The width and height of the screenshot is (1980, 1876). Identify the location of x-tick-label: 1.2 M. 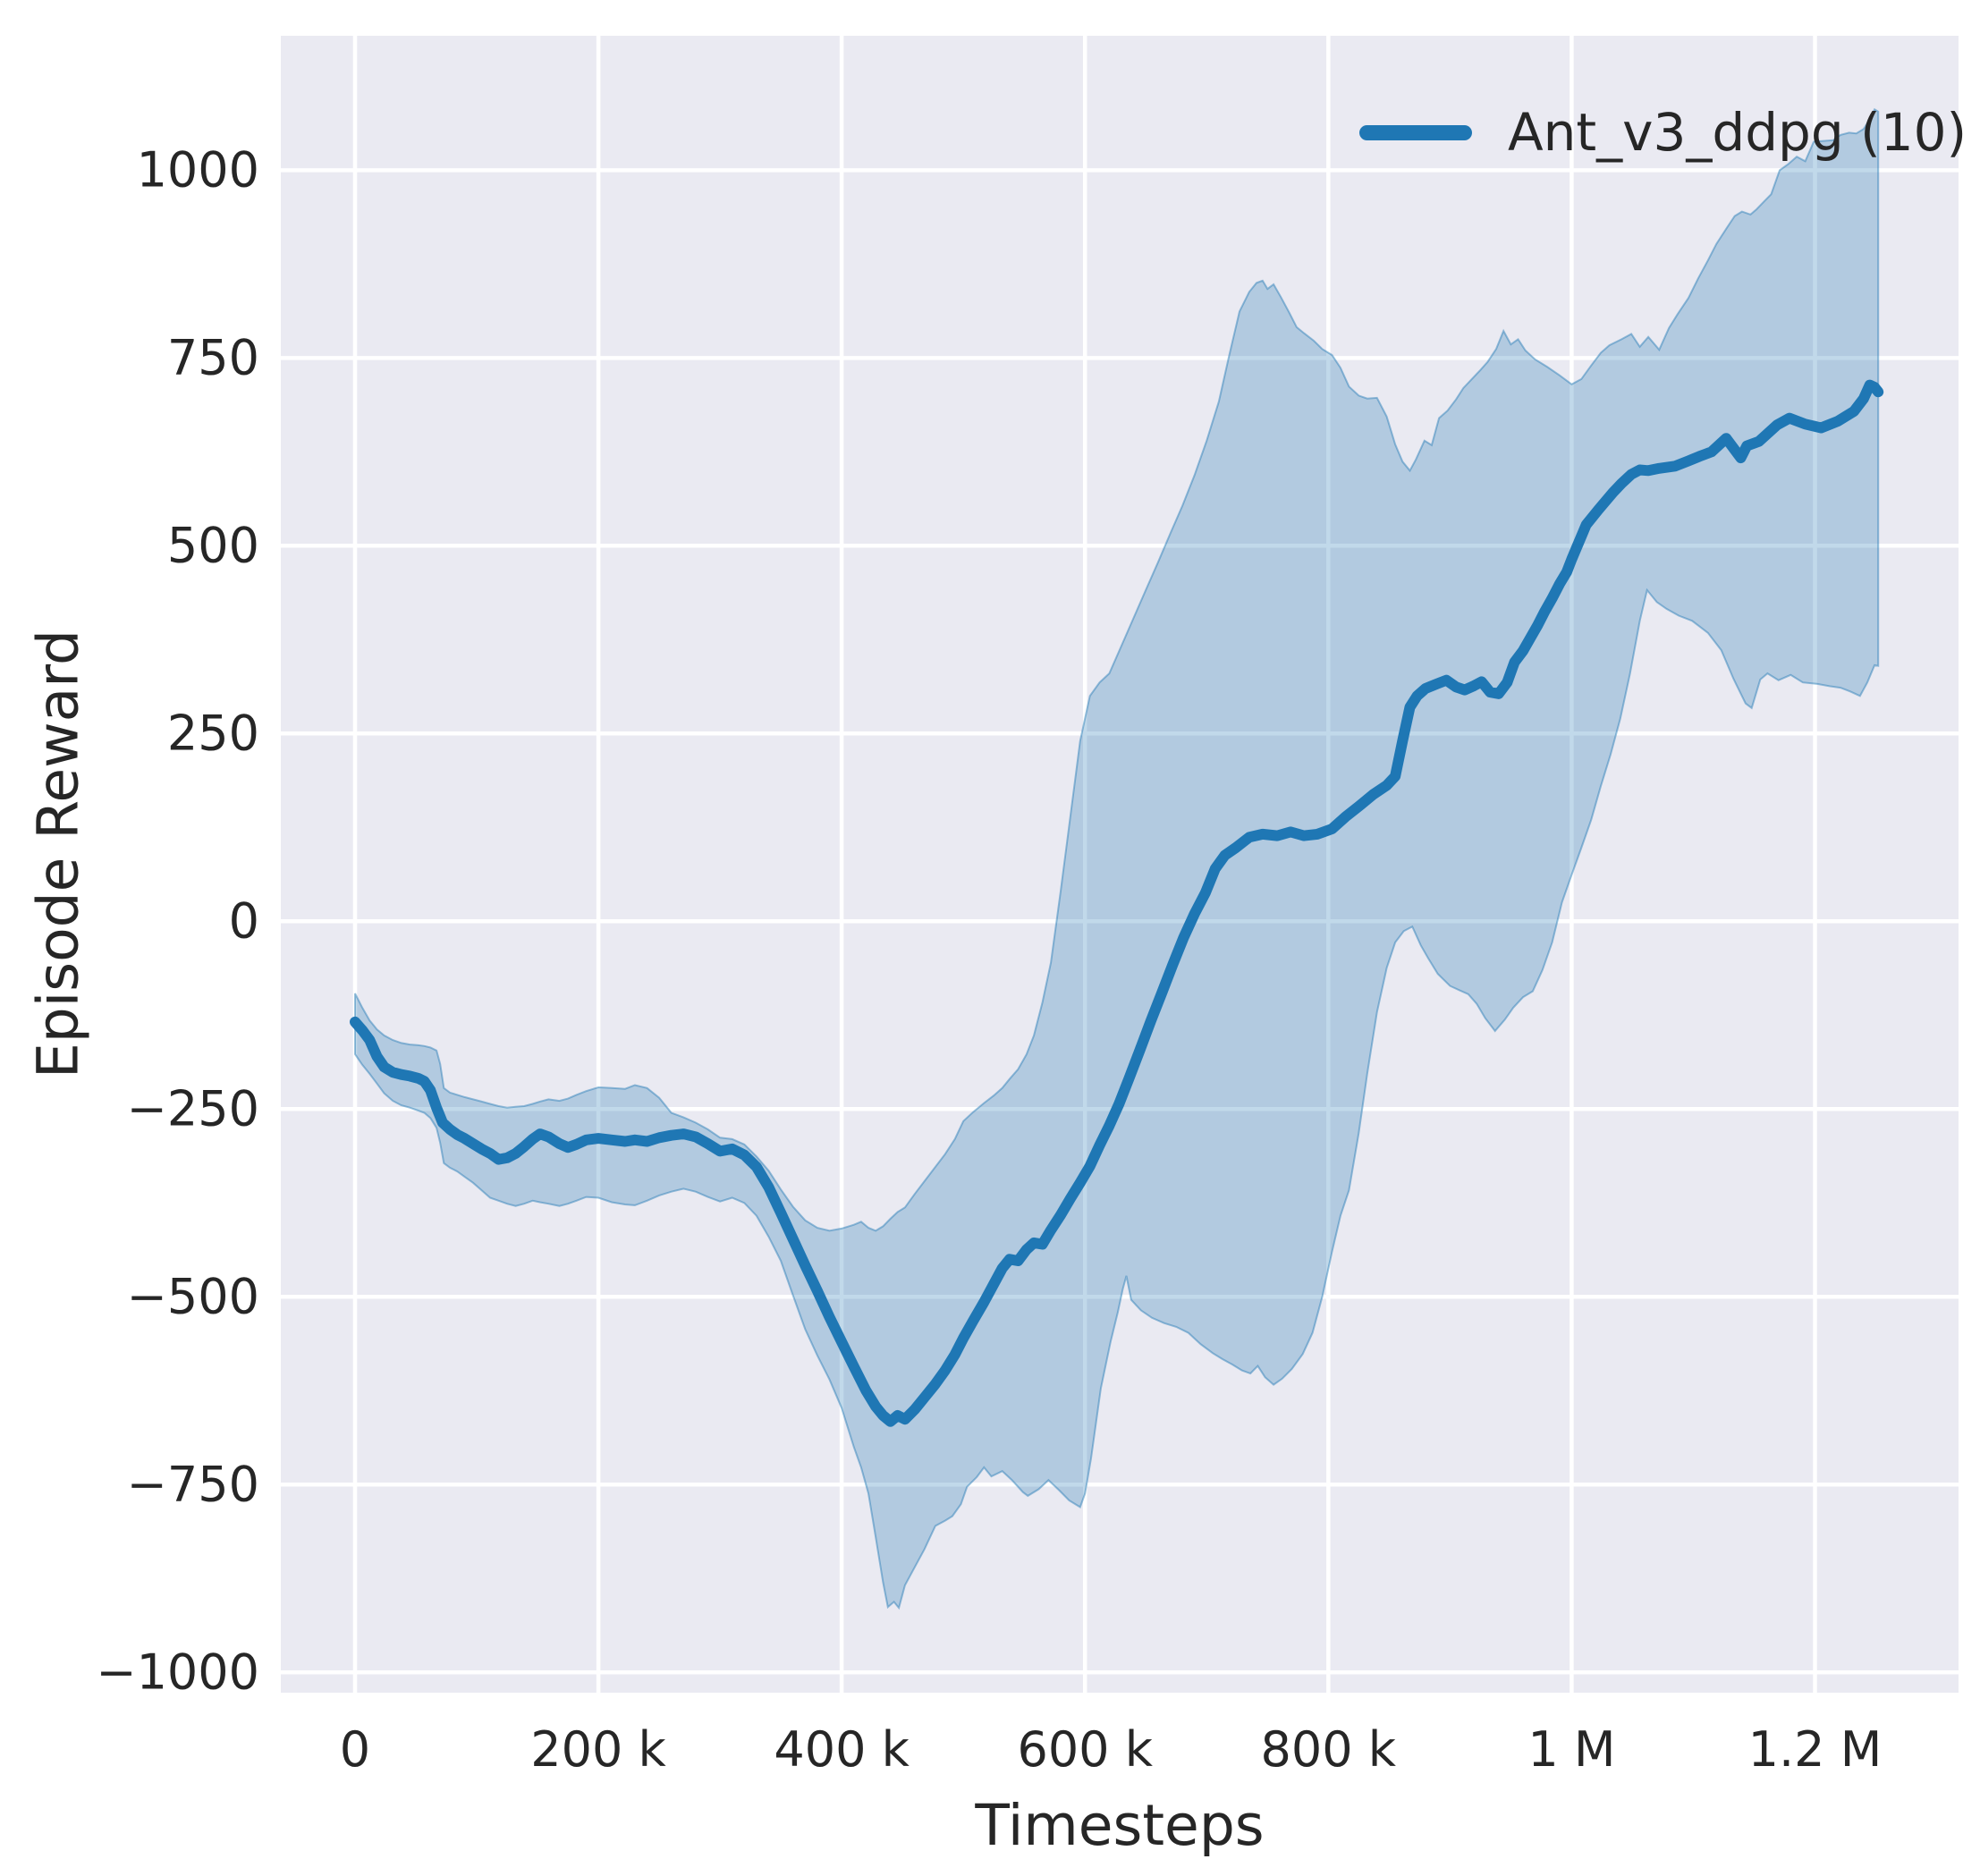
(1815, 1750).